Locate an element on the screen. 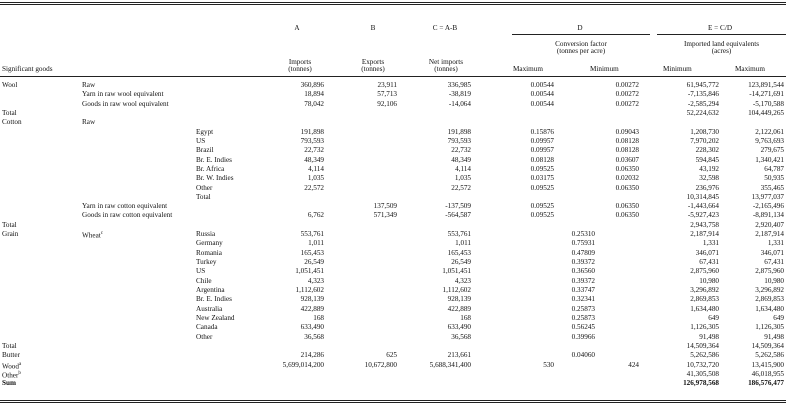 This screenshot has width=786, height=405. d-max-cell: 0.00544 is located at coordinates (542, 94).